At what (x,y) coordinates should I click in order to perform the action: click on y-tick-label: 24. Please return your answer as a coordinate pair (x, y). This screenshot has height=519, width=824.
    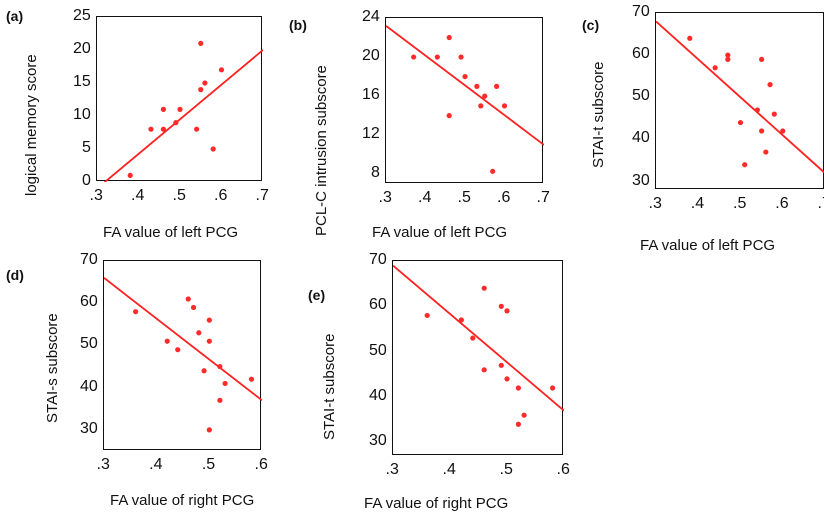
    Looking at the image, I should click on (371, 16).